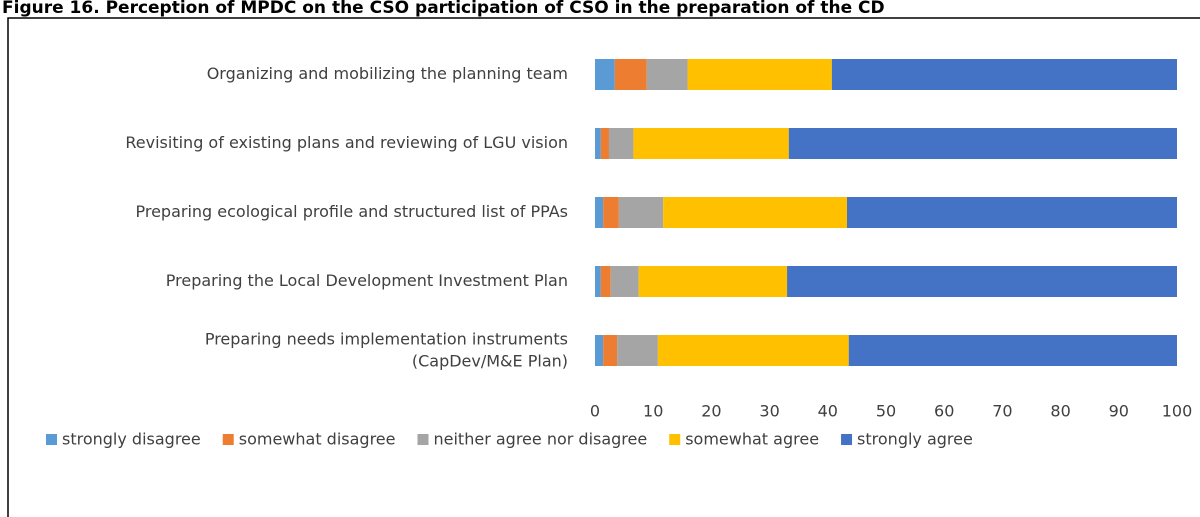  What do you see at coordinates (1119, 411) in the screenshot?
I see `x-tick-label: 90` at bounding box center [1119, 411].